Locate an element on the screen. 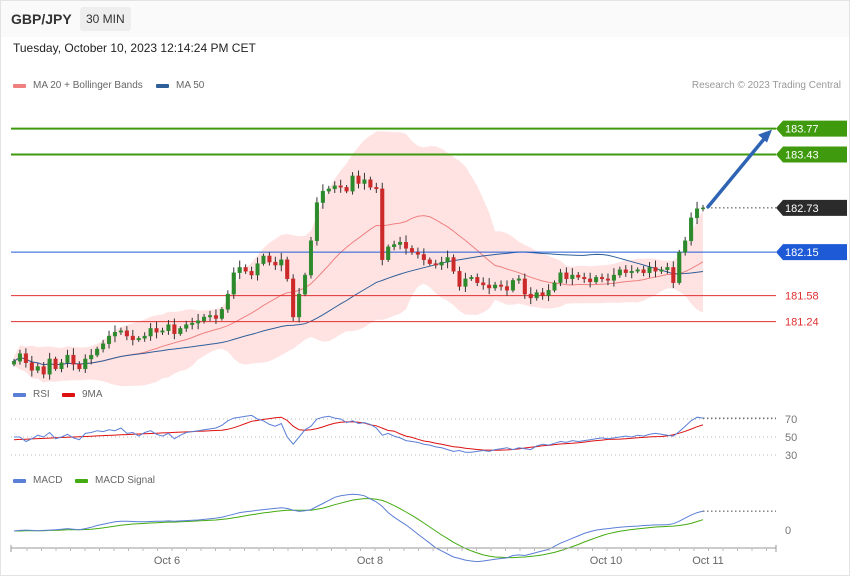 This screenshot has height=576, width=850. x-tick-label: Oct 6 is located at coordinates (167, 561).